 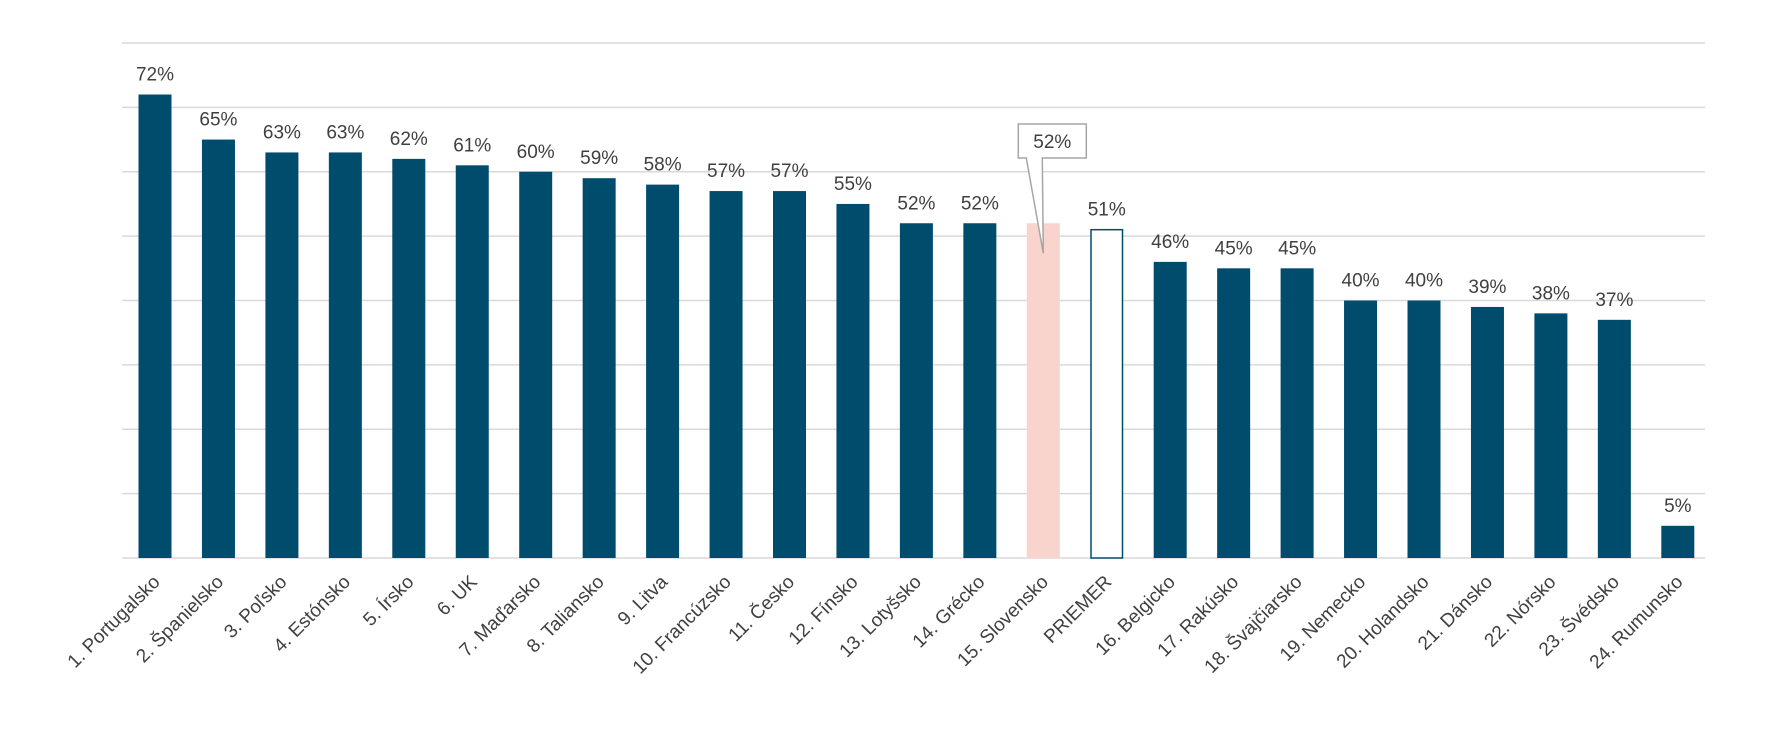 What do you see at coordinates (1043, 390) in the screenshot?
I see `bar-highlight` at bounding box center [1043, 390].